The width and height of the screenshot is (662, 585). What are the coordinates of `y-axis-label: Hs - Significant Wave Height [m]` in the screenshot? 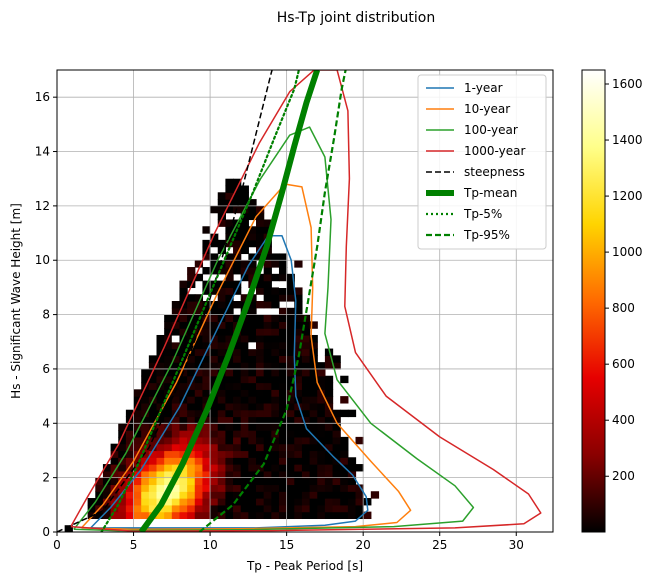 It's located at (16, 301).